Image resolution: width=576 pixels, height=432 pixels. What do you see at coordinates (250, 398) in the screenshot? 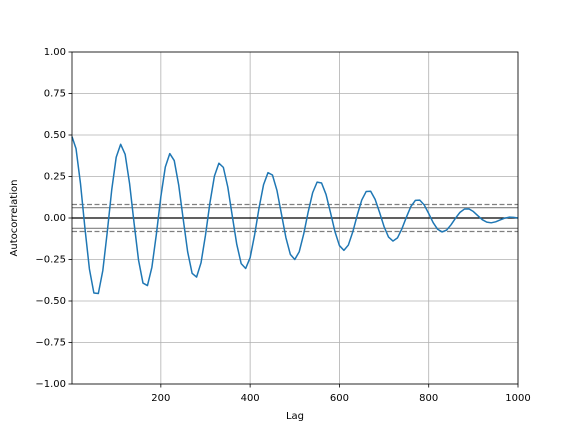
I see `x-tick-label: 400` at bounding box center [250, 398].